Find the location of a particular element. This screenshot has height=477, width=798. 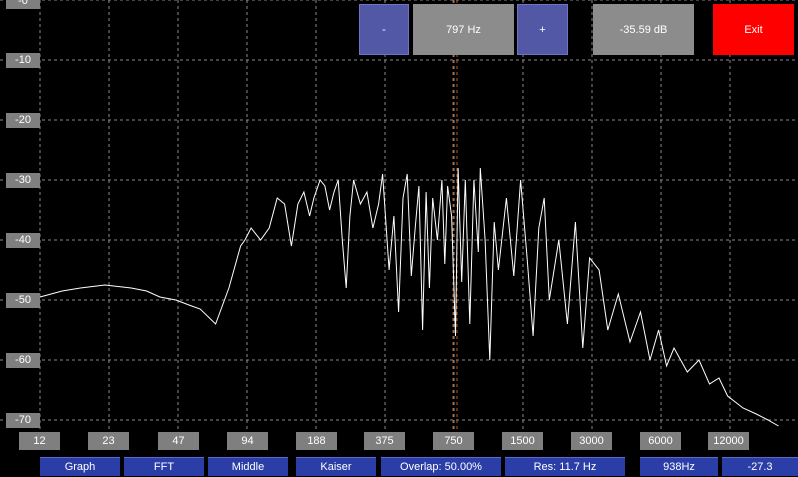

resolution-button: Res: 11.7 Hz is located at coordinates (565, 466).